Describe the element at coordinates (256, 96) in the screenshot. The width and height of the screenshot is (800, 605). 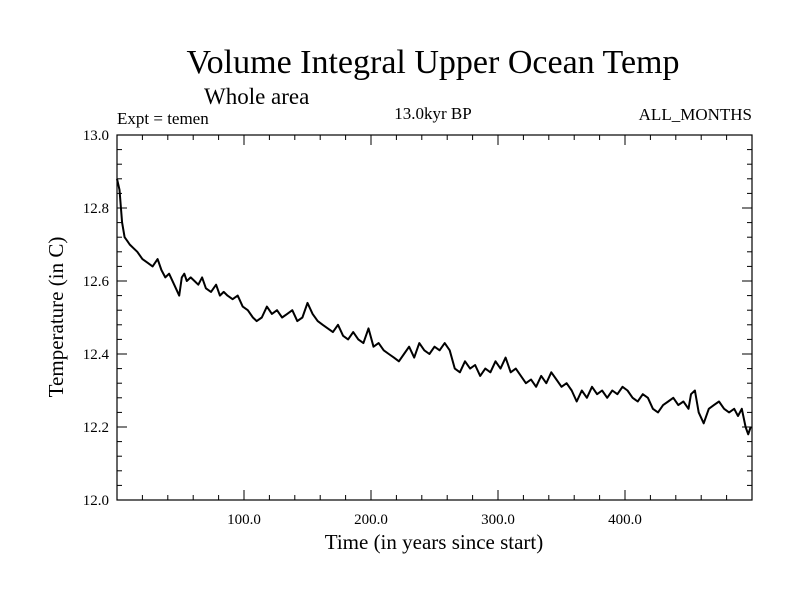
I see `chart-subtitle: Whole area` at that location.